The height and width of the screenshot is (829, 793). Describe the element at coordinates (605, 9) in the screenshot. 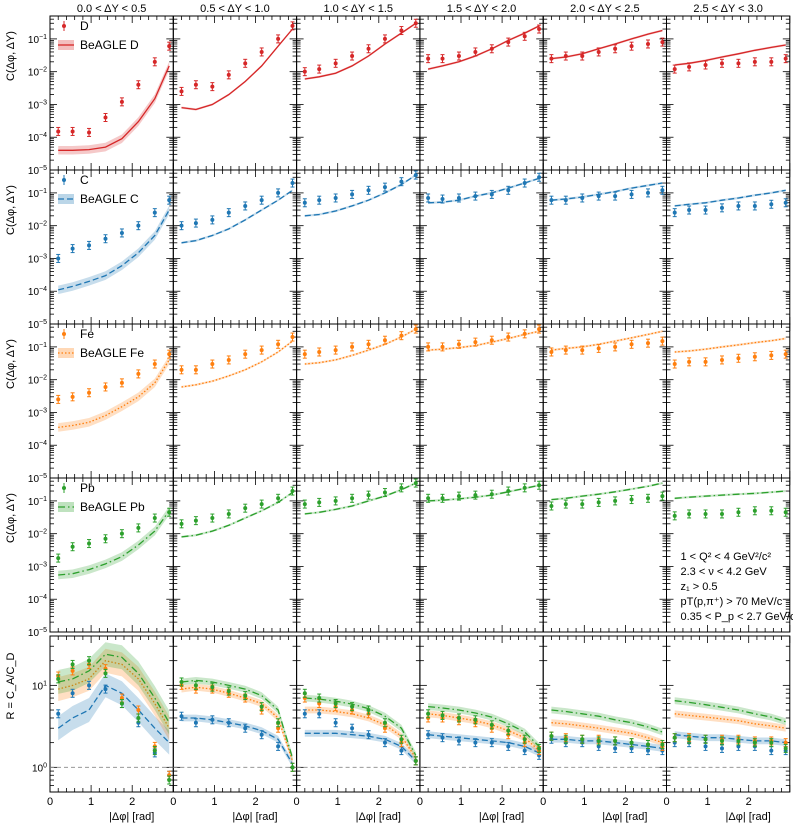

I see `column-header: 2.0 < ΔY < 2.5` at that location.